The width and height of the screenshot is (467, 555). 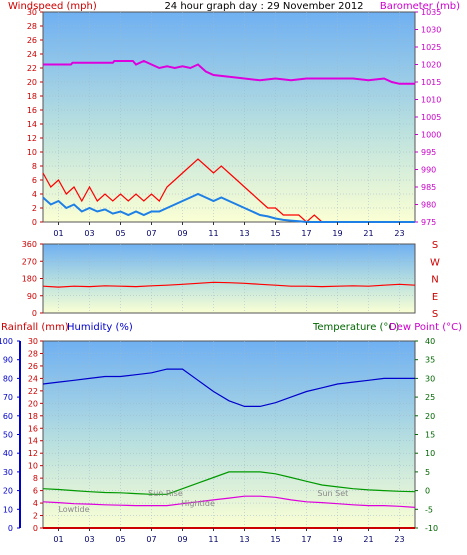 What do you see at coordinates (32, 110) in the screenshot?
I see `left-tick-label: 16` at bounding box center [32, 110].